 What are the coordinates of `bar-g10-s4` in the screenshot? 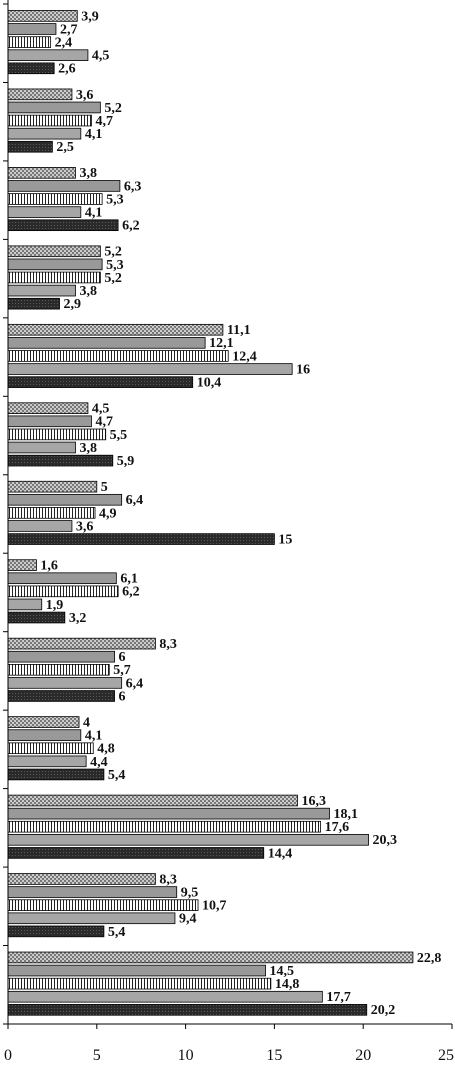 It's located at (47, 761).